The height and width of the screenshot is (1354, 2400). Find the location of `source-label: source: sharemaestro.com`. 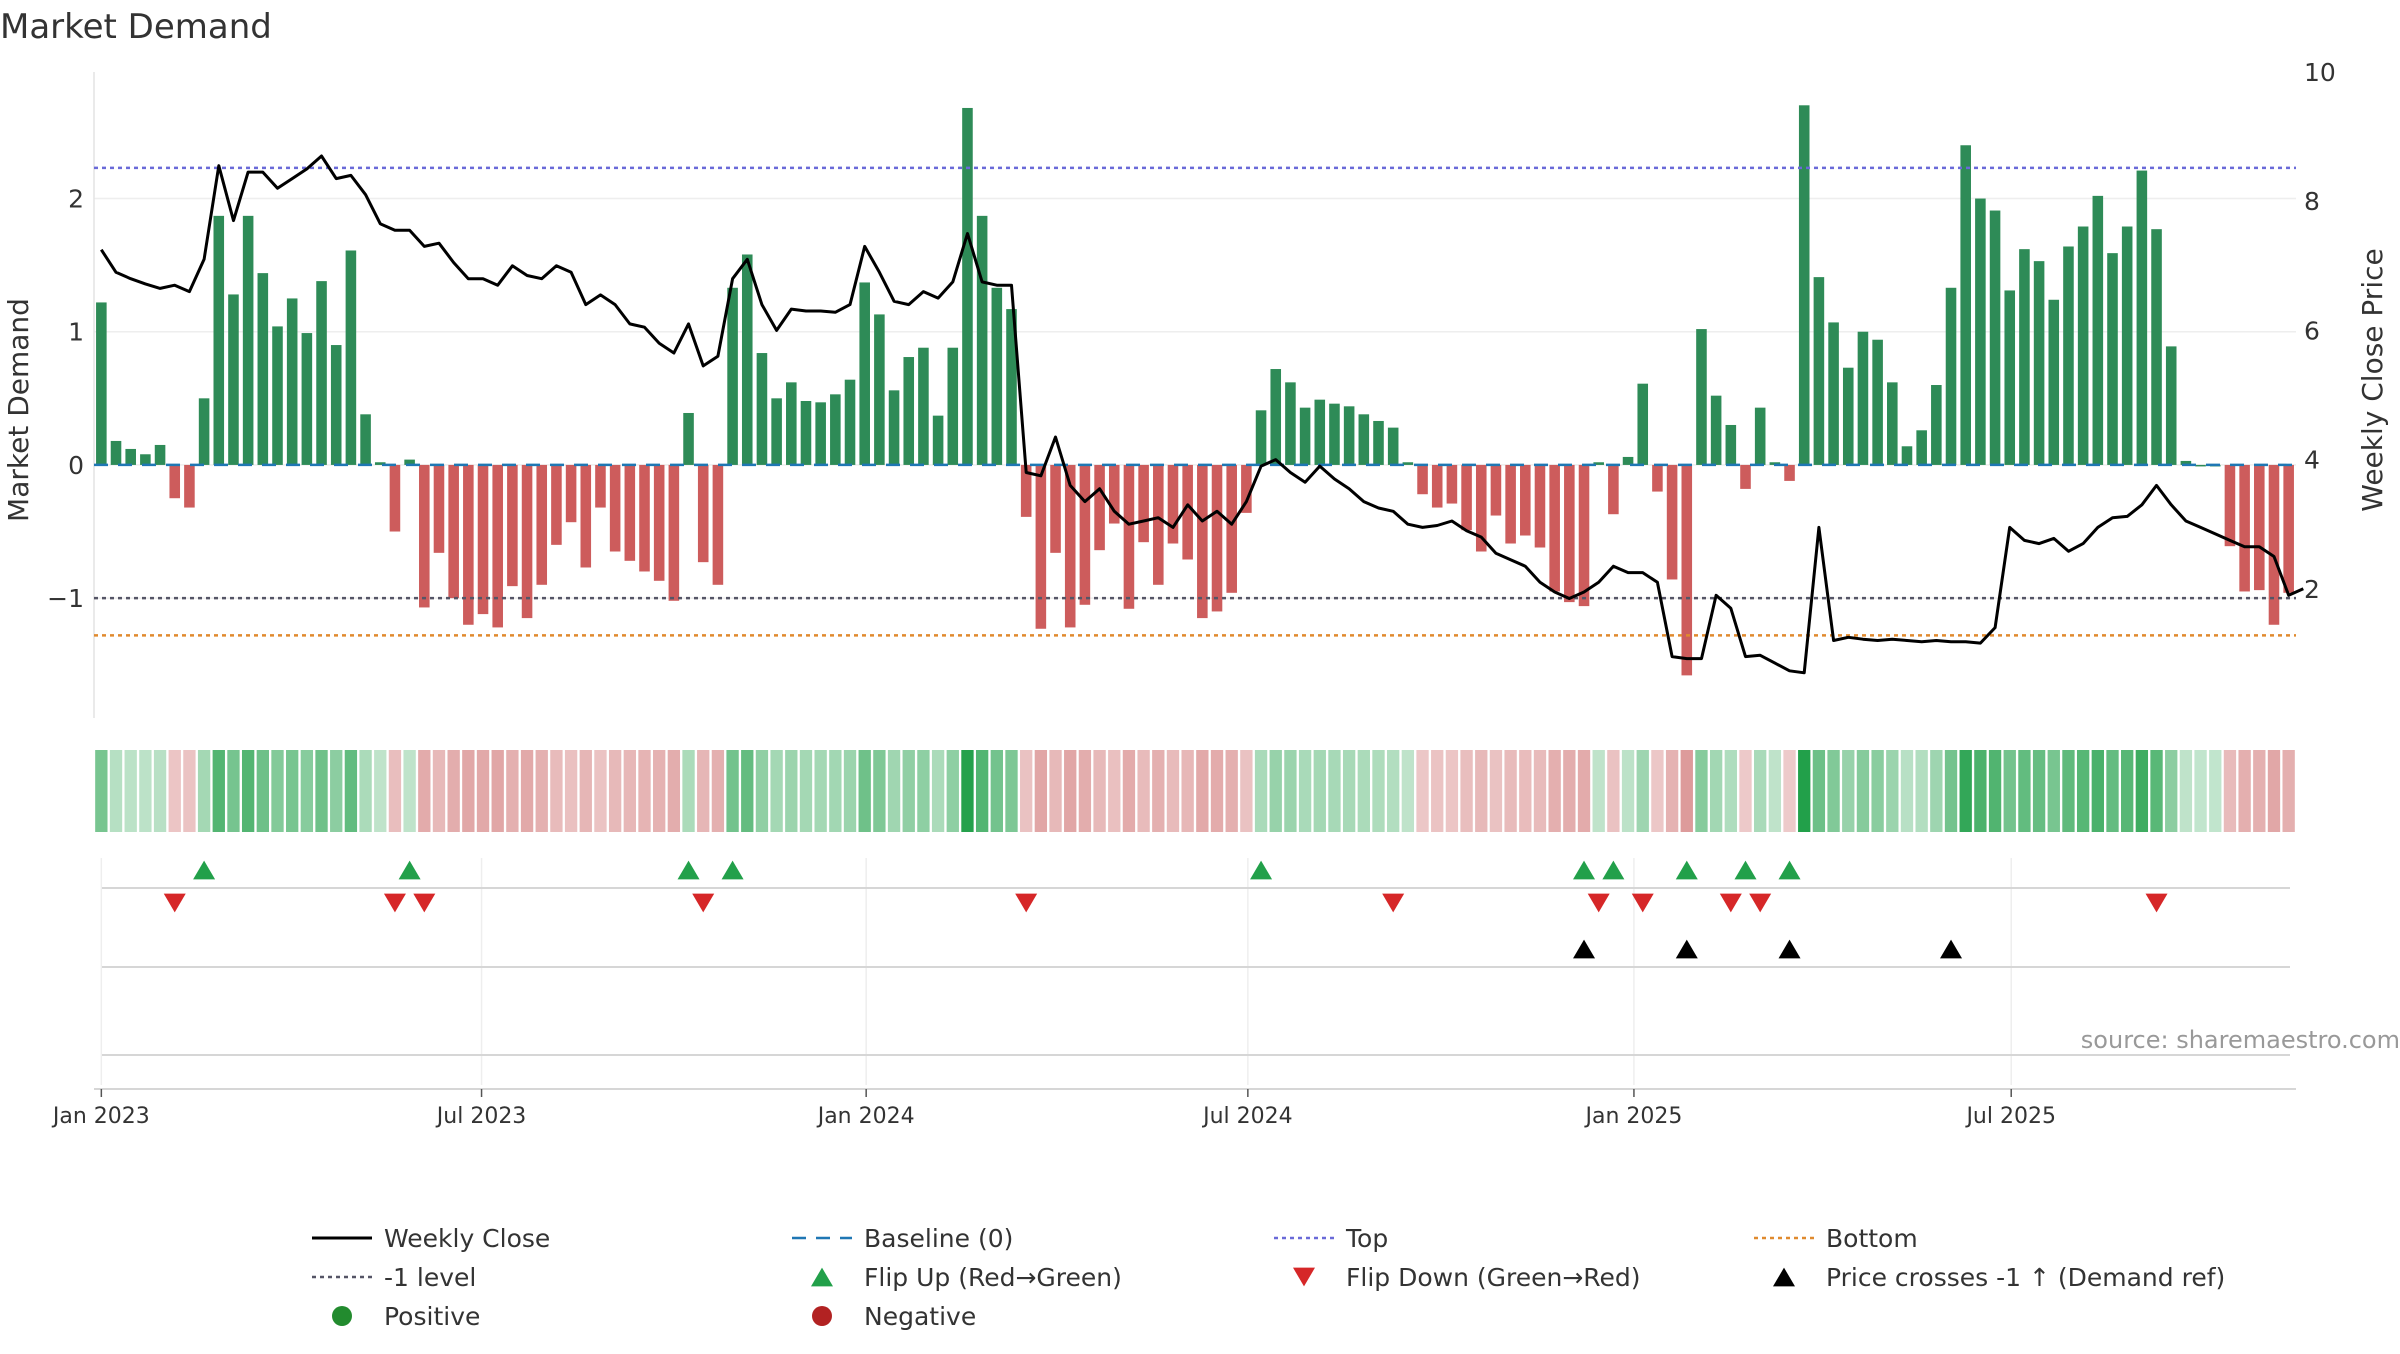

source-label: source: sharemaestro.com is located at coordinates (2240, 1040).